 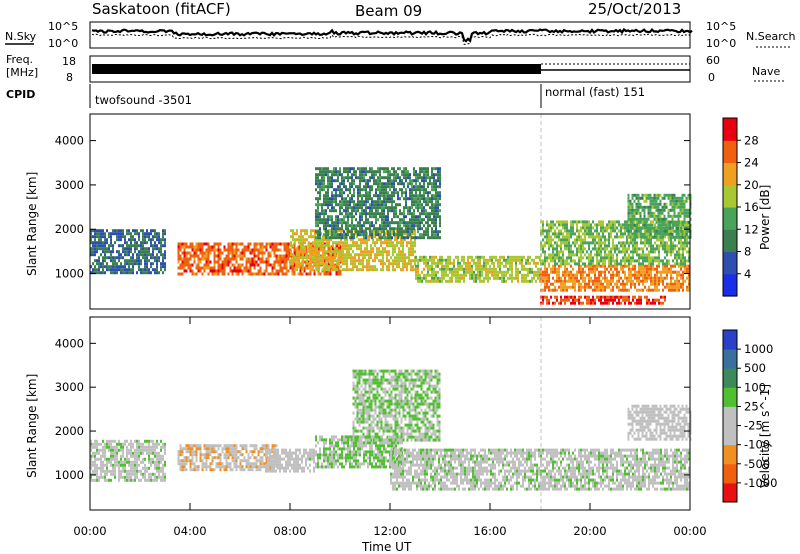 I want to click on velocity-colorbar-tick-0: 1000, so click(x=758, y=349).